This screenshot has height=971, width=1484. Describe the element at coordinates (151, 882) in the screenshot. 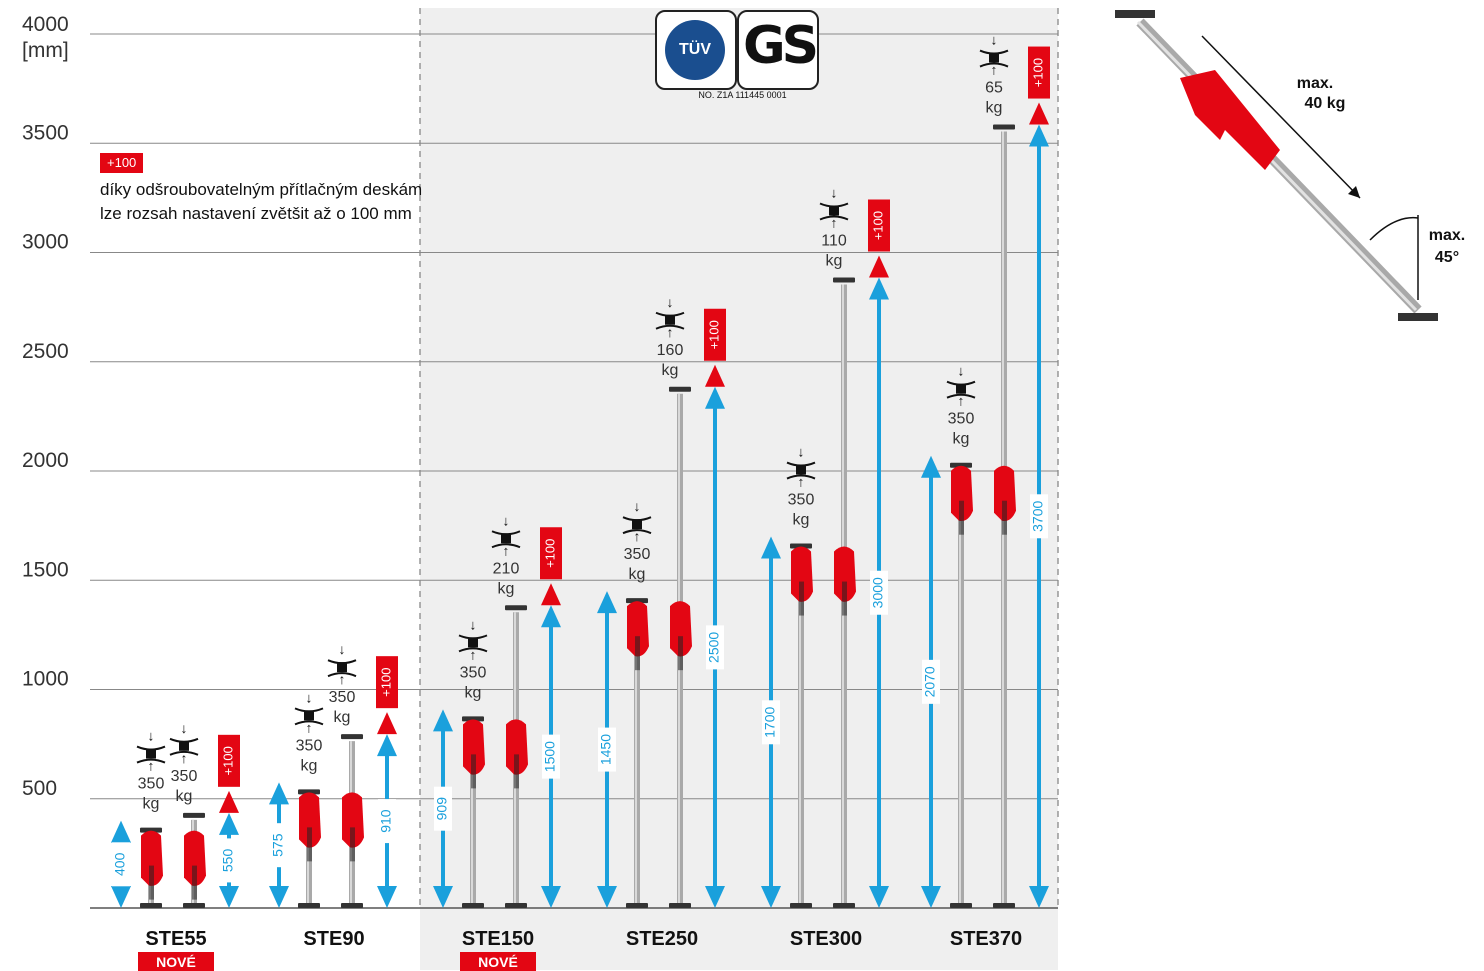

I see `prop-ste55-min-clamp-shadow` at that location.